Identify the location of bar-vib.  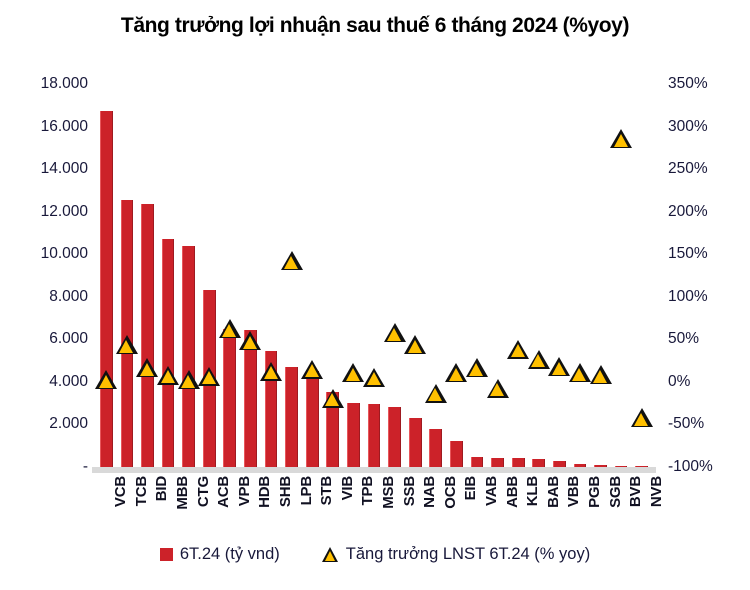
(333, 429).